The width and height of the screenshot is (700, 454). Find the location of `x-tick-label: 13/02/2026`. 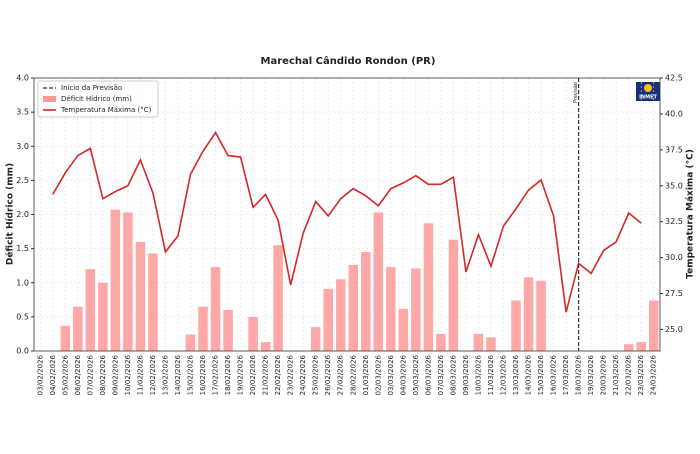

x-tick-label: 13/02/2026 is located at coordinates (165, 374).